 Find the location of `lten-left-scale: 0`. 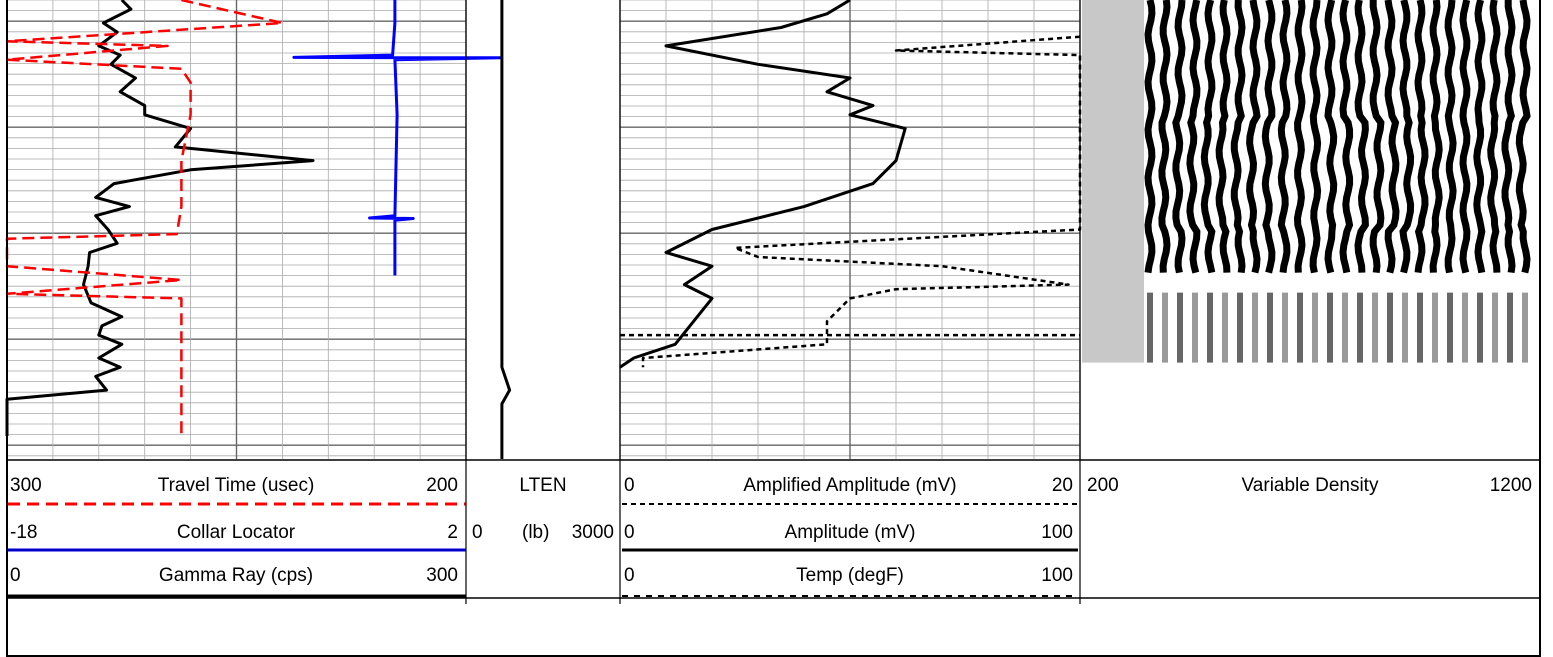

lten-left-scale: 0 is located at coordinates (477, 532).